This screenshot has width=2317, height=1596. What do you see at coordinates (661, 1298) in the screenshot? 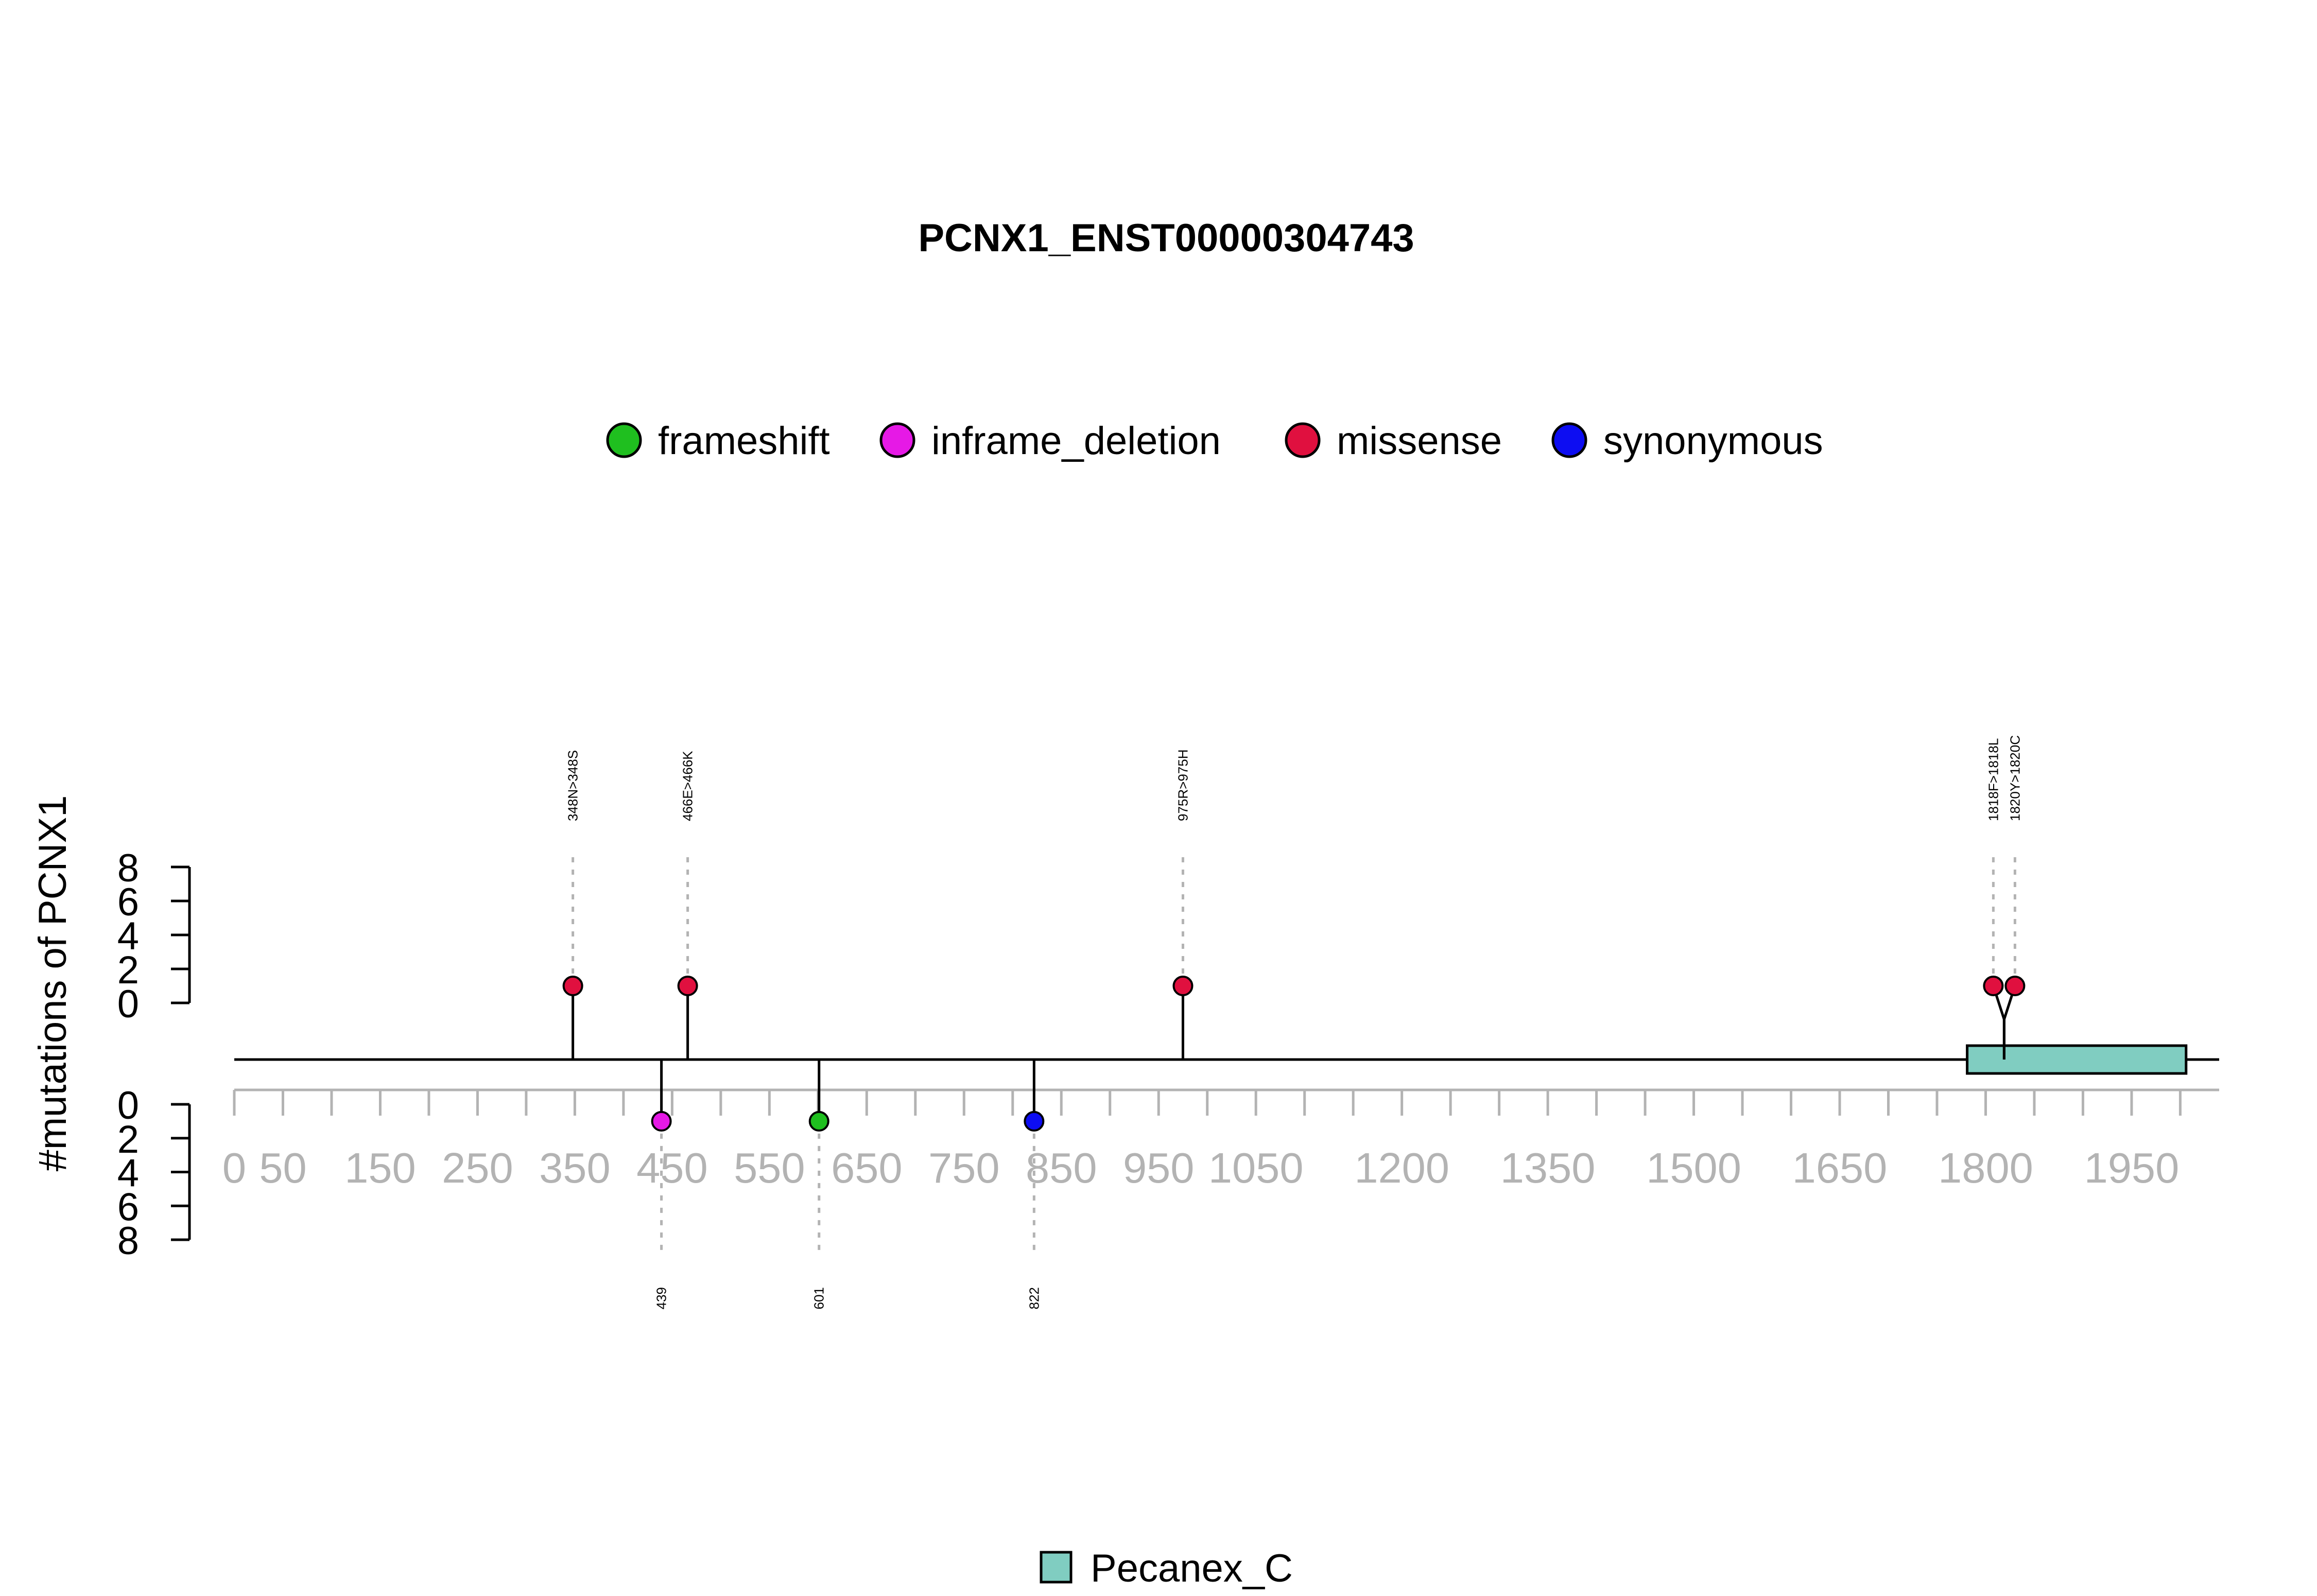
I see `mutation-label-bottom: 439` at bounding box center [661, 1298].